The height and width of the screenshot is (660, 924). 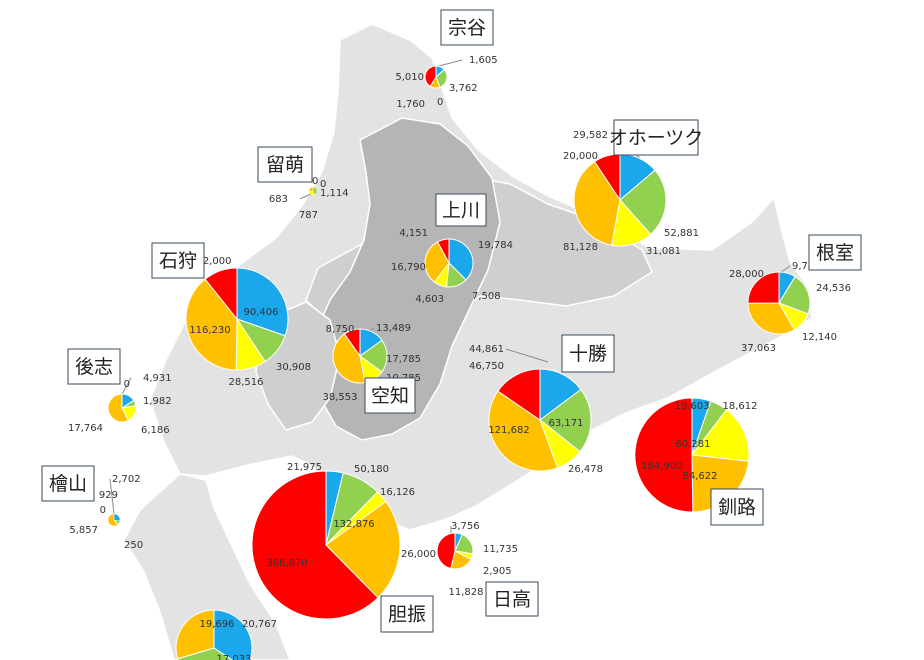 I want to click on region-name-kushiro: 釧路, so click(x=737, y=508).